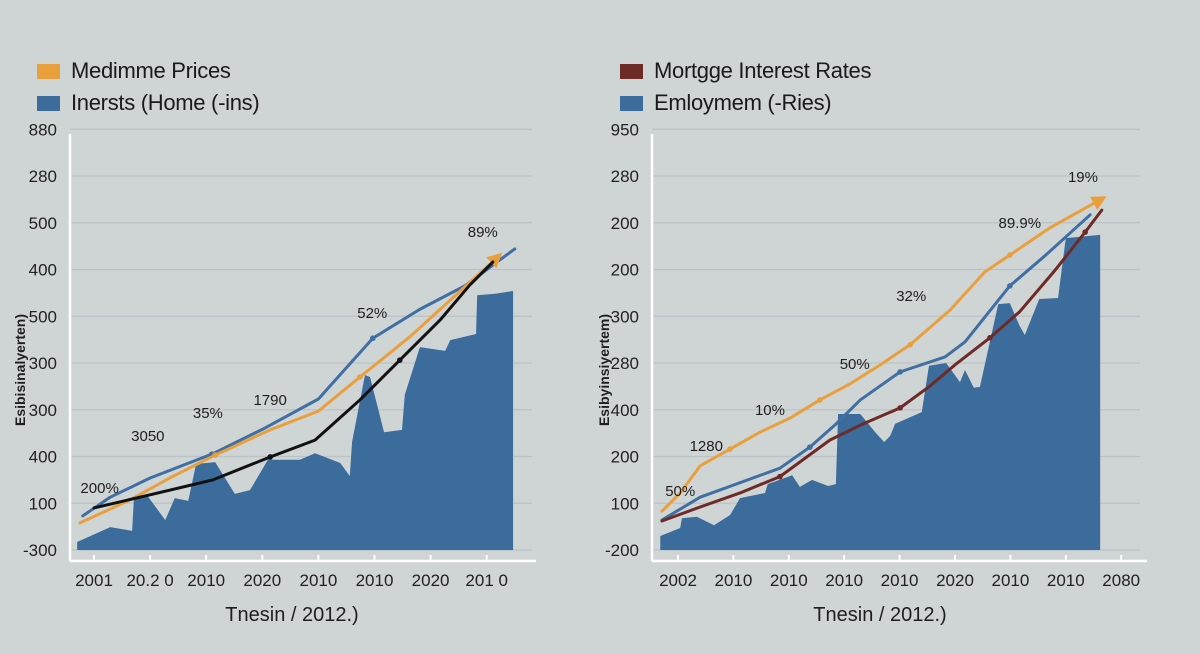  Describe the element at coordinates (48, 71) in the screenshot. I see `legend-swatch-orange` at that location.